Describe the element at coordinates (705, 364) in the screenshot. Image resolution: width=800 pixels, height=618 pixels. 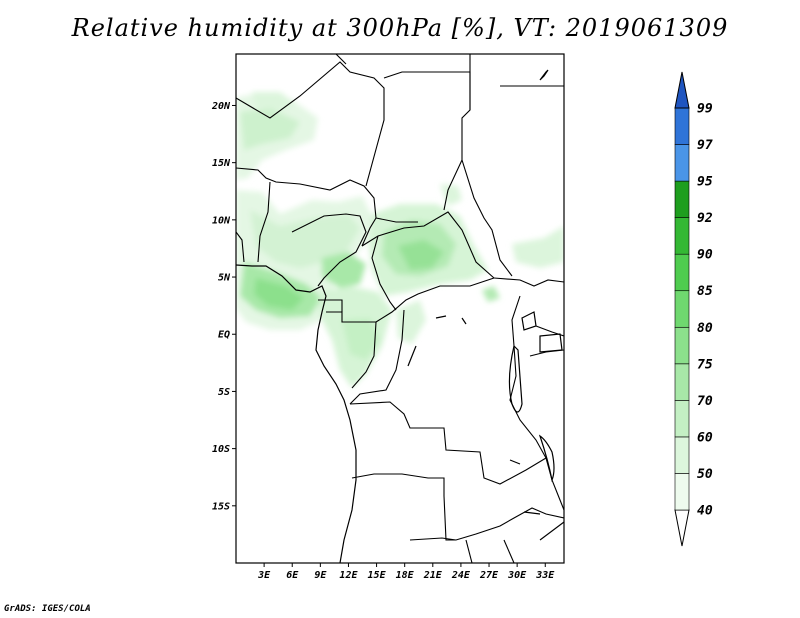
I see `colorbar-label: 75` at that location.